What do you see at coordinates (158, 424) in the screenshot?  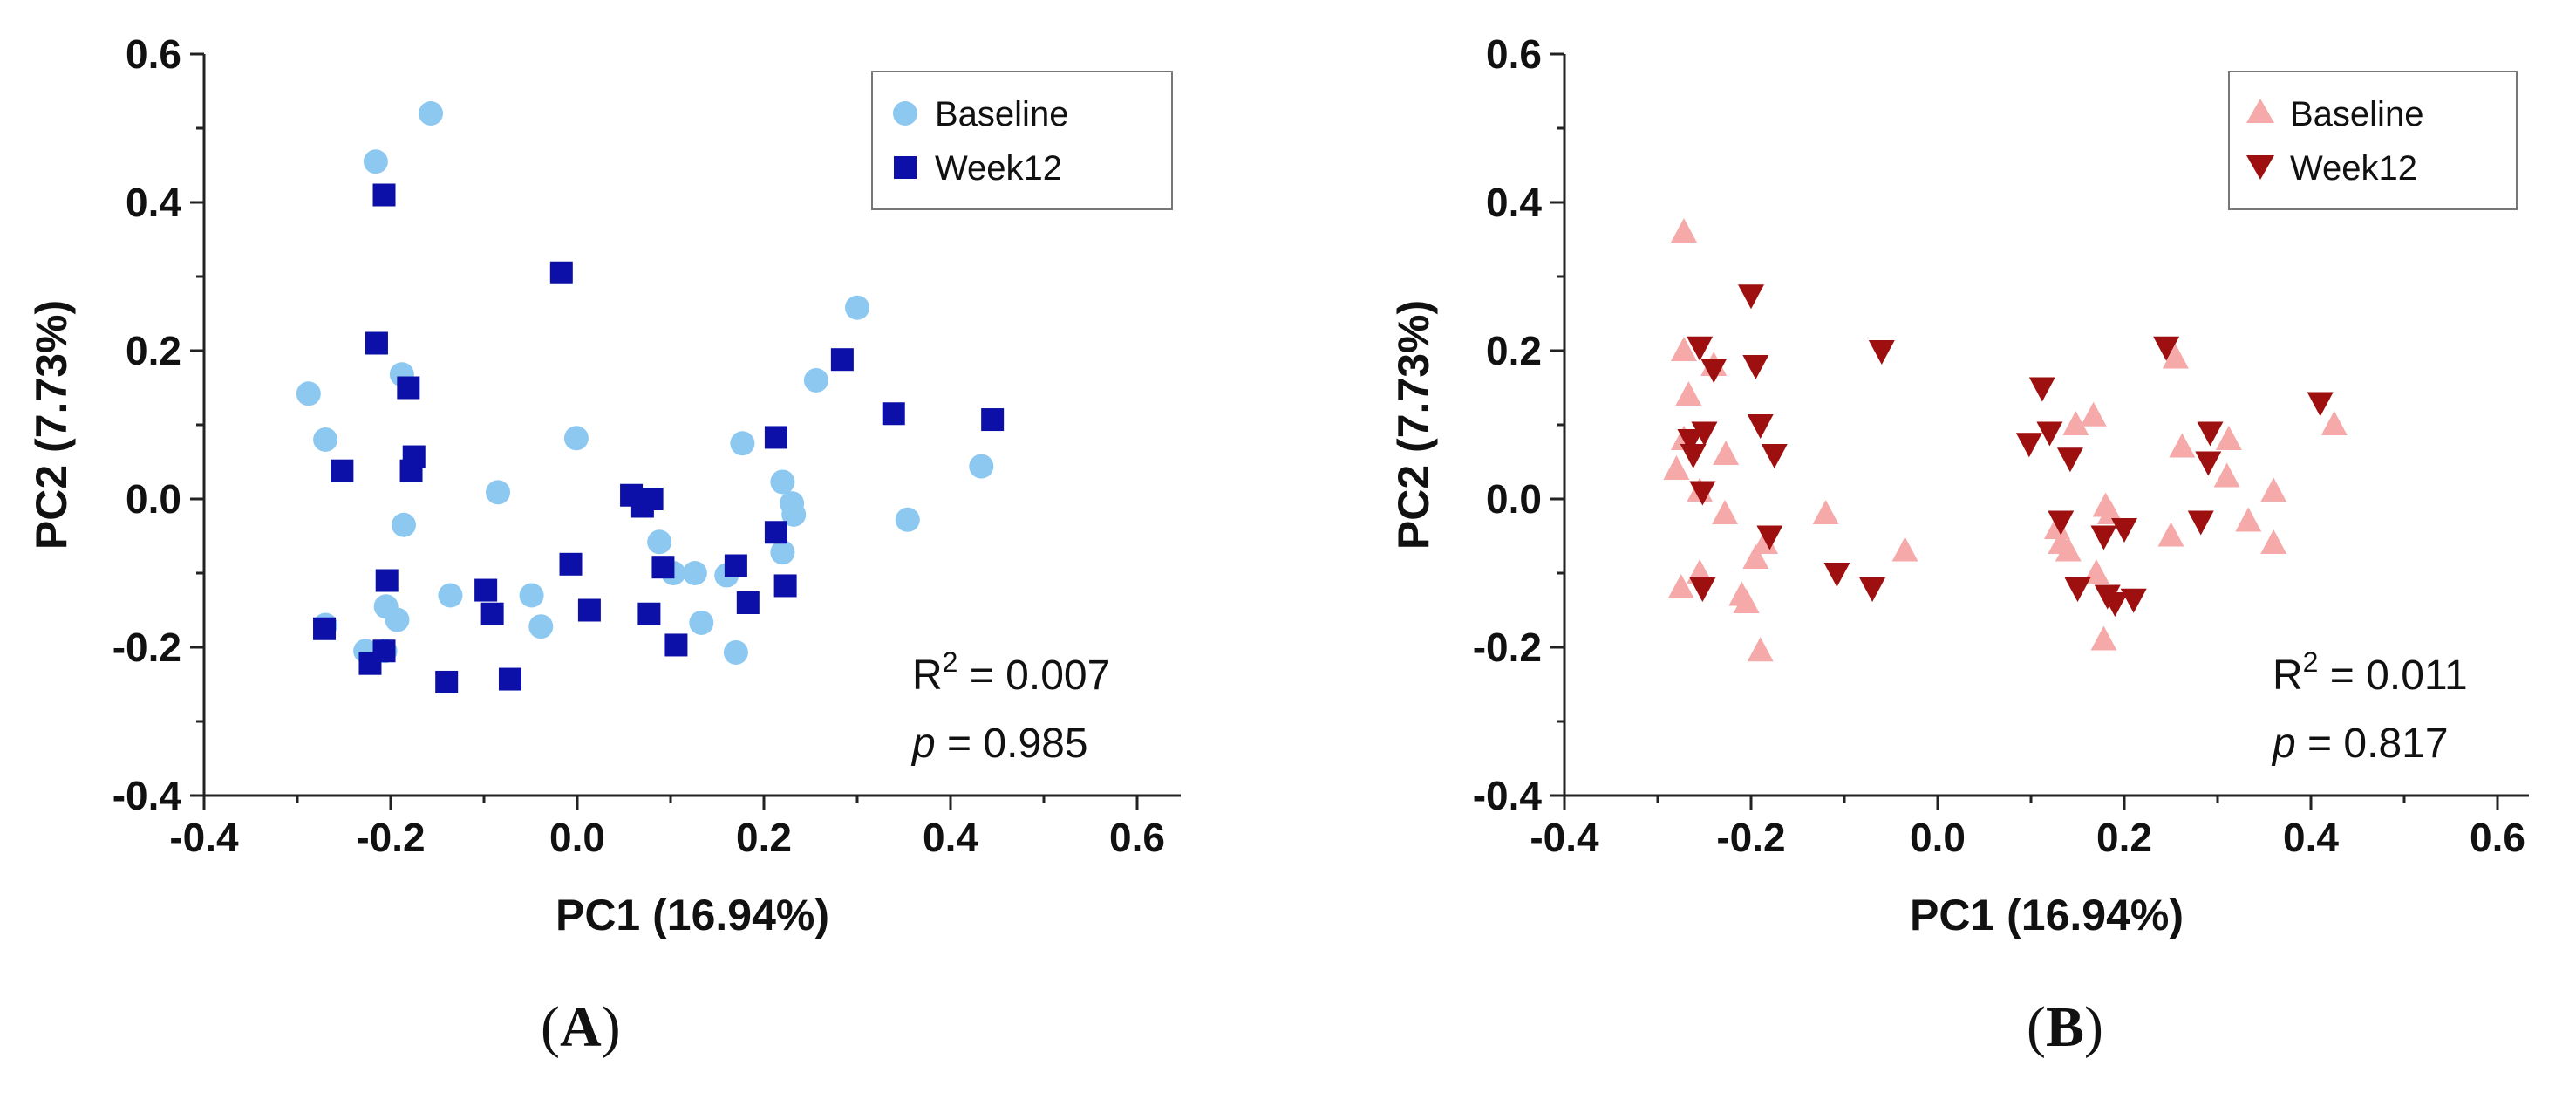 I see `panel-a-y-ticks: -0.4 -0.2 0.0 0.2 0.4 0.6` at bounding box center [158, 424].